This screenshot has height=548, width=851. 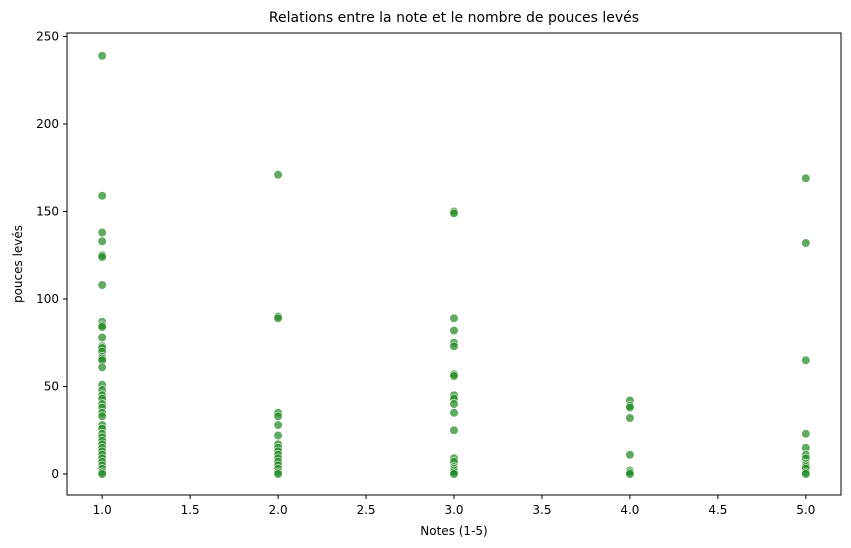 What do you see at coordinates (51, 255) in the screenshot?
I see `y-axis-ticks: 0 50 100 150 200 250` at bounding box center [51, 255].